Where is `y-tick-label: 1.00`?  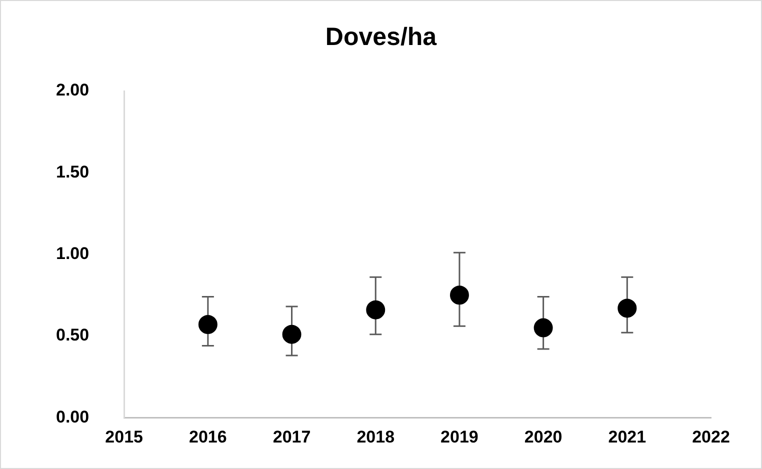 y-tick-label: 1.00 is located at coordinates (73, 253).